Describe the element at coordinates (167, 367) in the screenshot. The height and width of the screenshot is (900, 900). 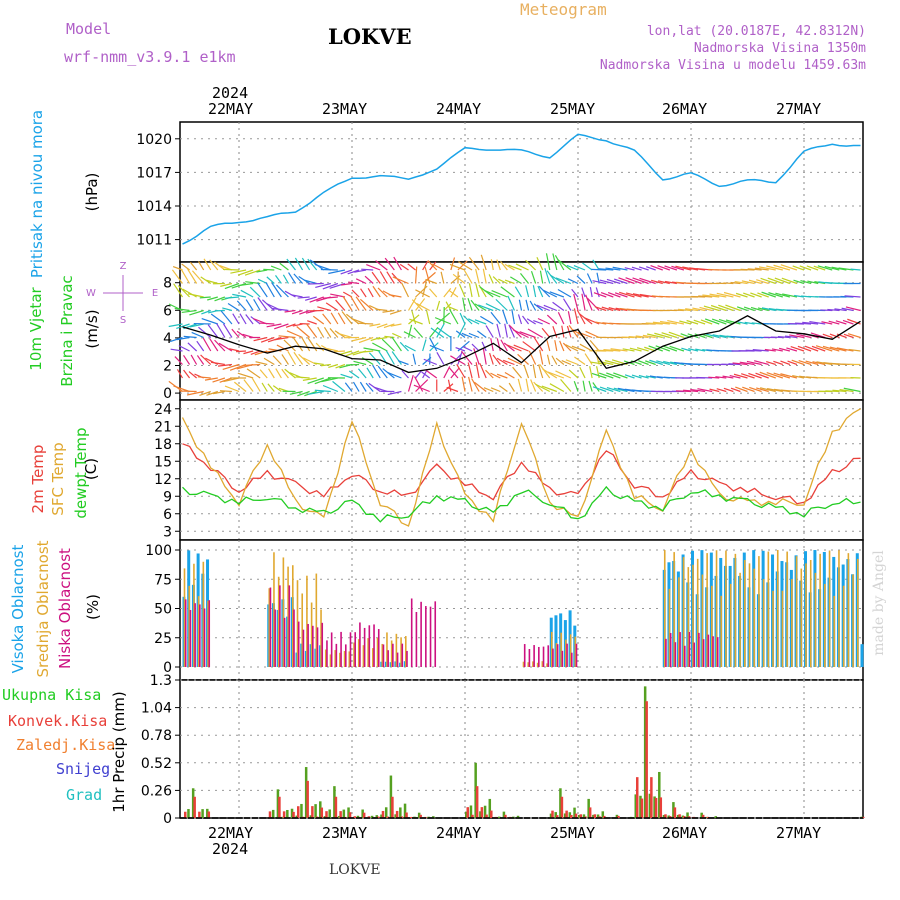
I see `wind-ytick-label: 2` at that location.